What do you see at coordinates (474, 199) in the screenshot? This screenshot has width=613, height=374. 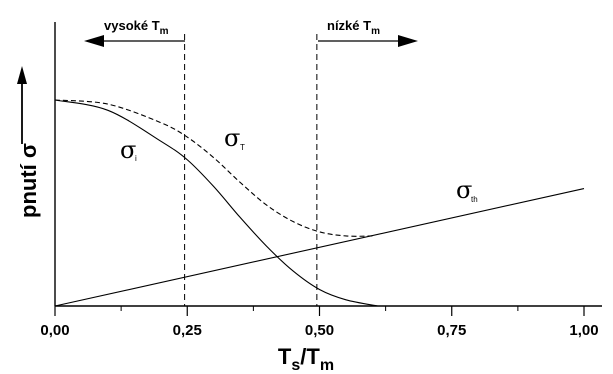 I see `sigma-th-sub: th` at bounding box center [474, 199].